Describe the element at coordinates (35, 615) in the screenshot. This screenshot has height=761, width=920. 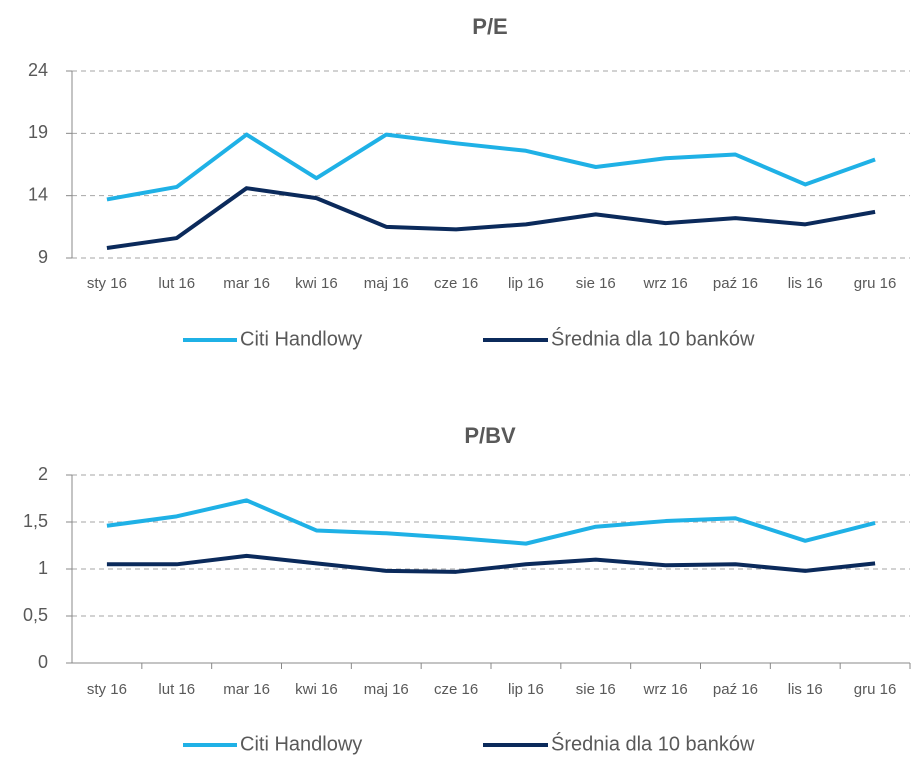
I see `y-tick-label: 0,5` at that location.